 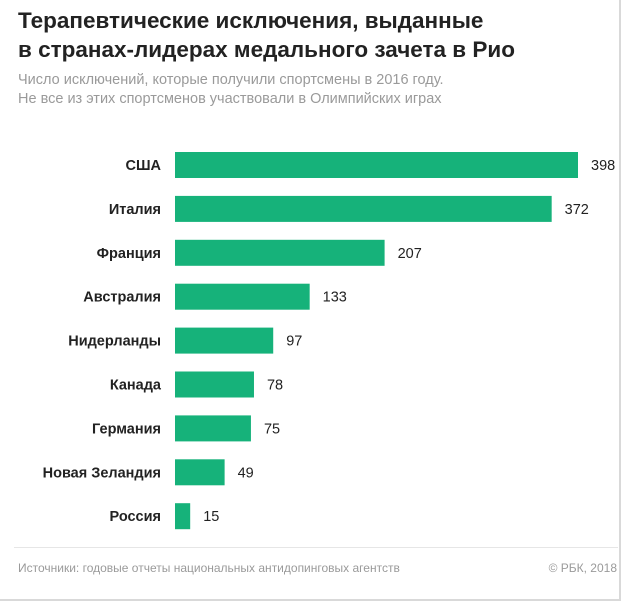 I want to click on copyright-note: © РБК, 2018, so click(x=582, y=568).